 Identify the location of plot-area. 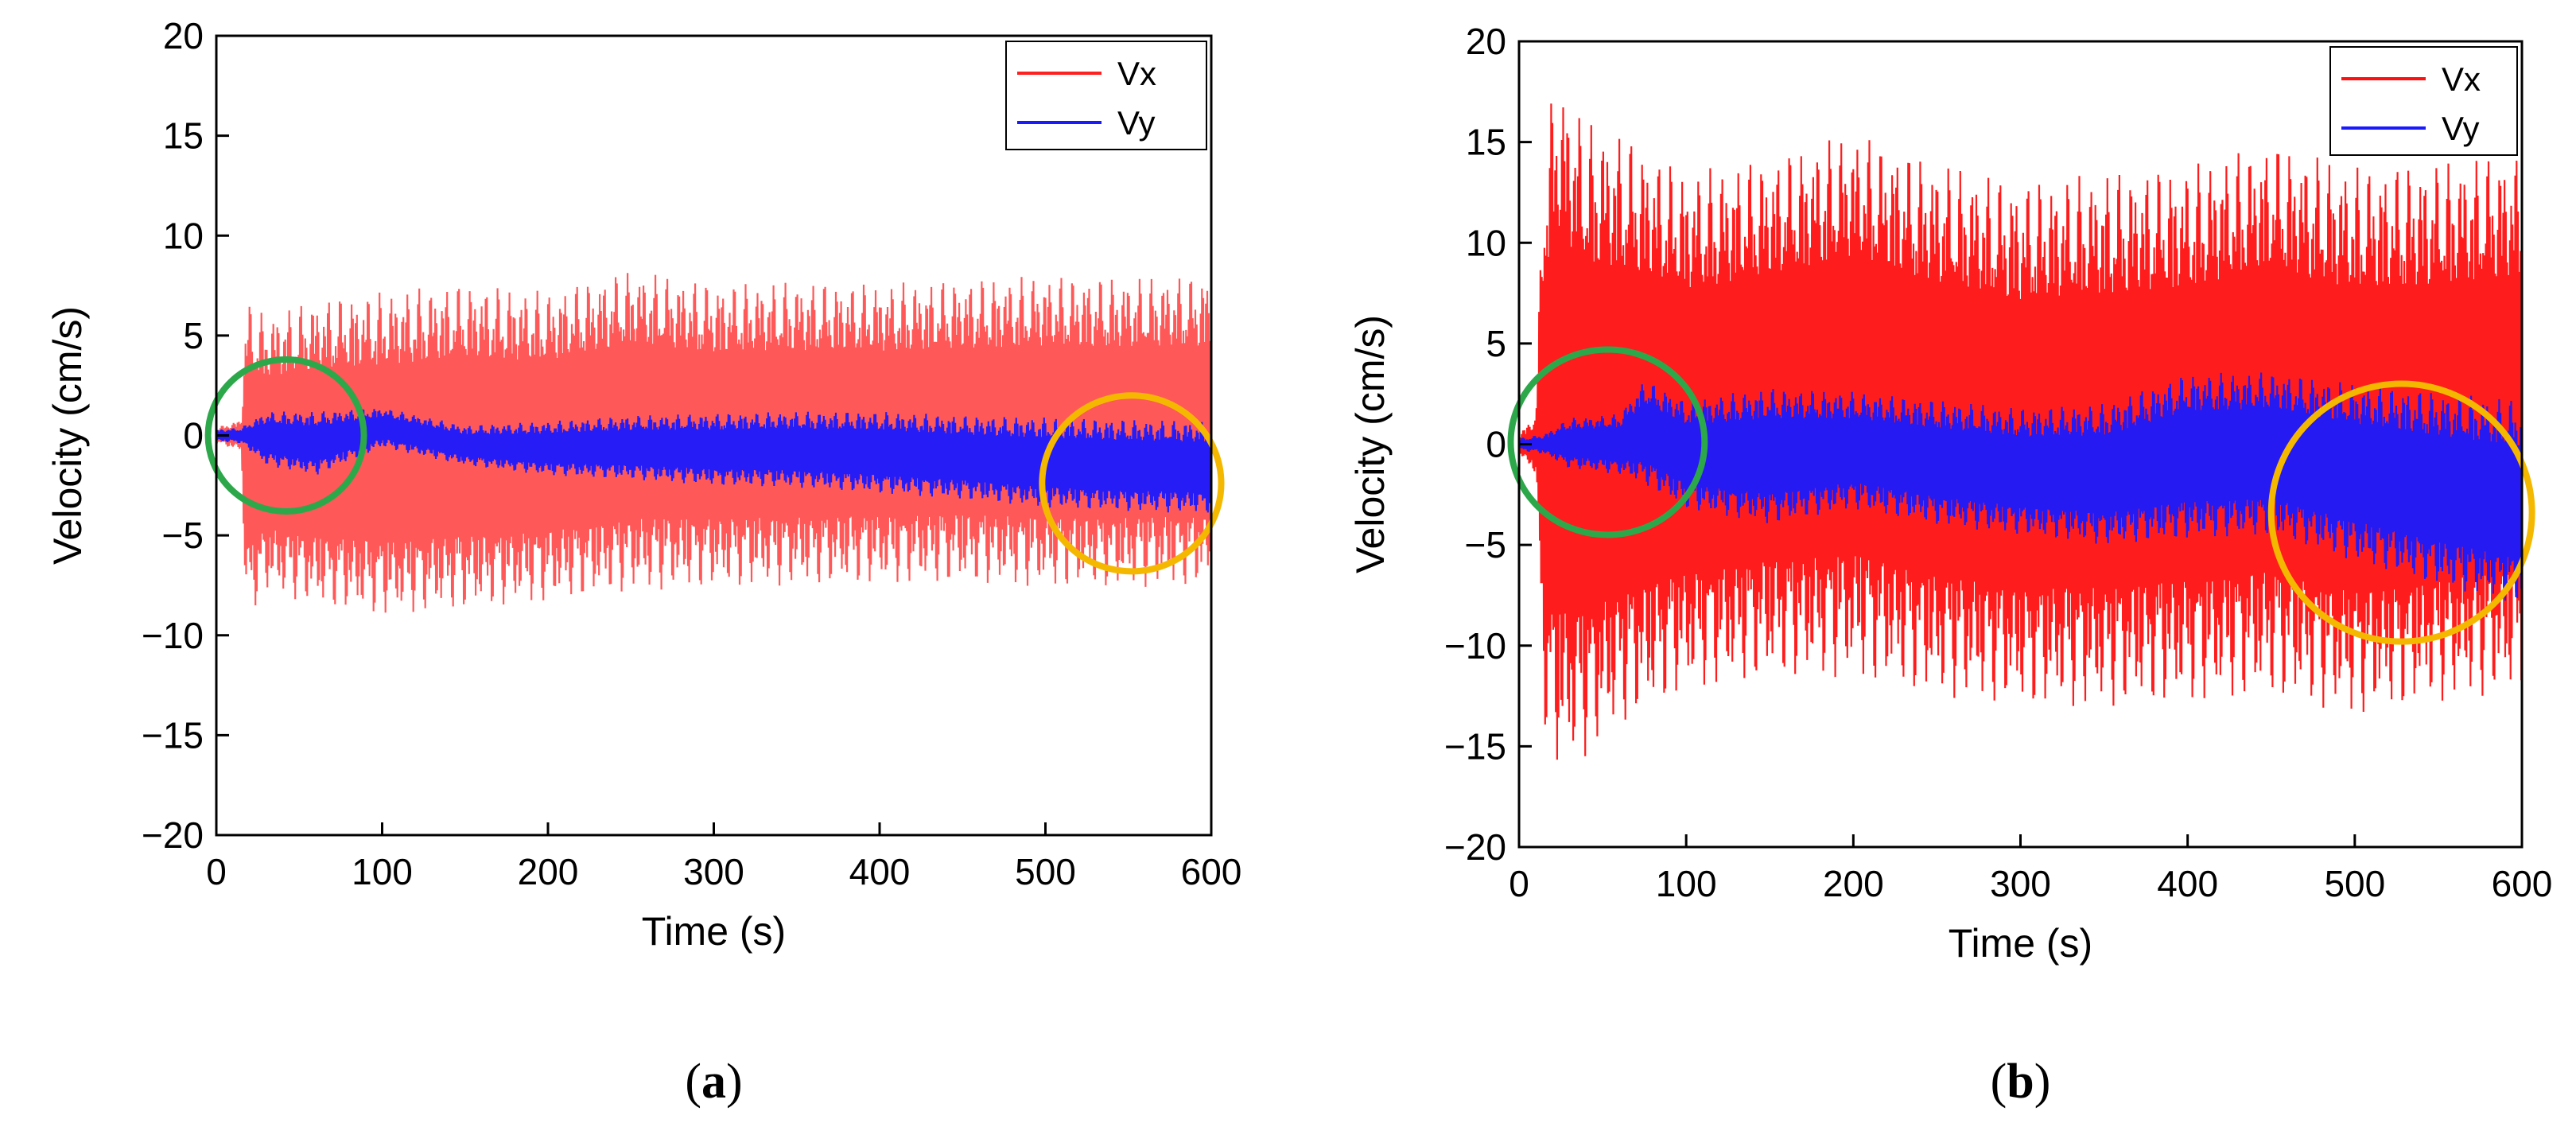
(713, 443).